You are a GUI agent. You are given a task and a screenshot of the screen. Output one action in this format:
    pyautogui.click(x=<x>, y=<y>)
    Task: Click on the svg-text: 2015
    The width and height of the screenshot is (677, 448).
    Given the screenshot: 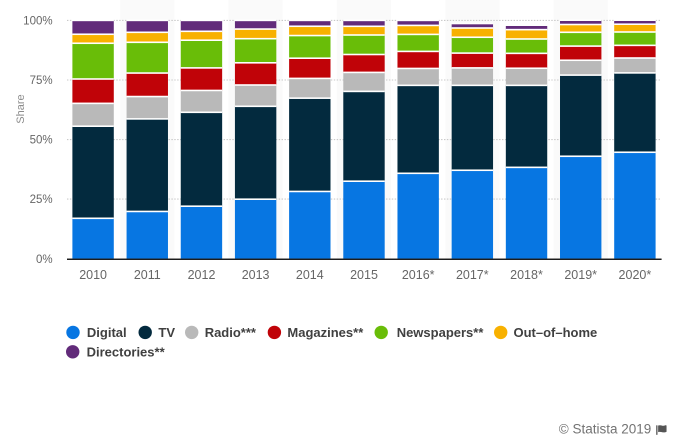 What is the action you would take?
    pyautogui.click(x=364, y=275)
    